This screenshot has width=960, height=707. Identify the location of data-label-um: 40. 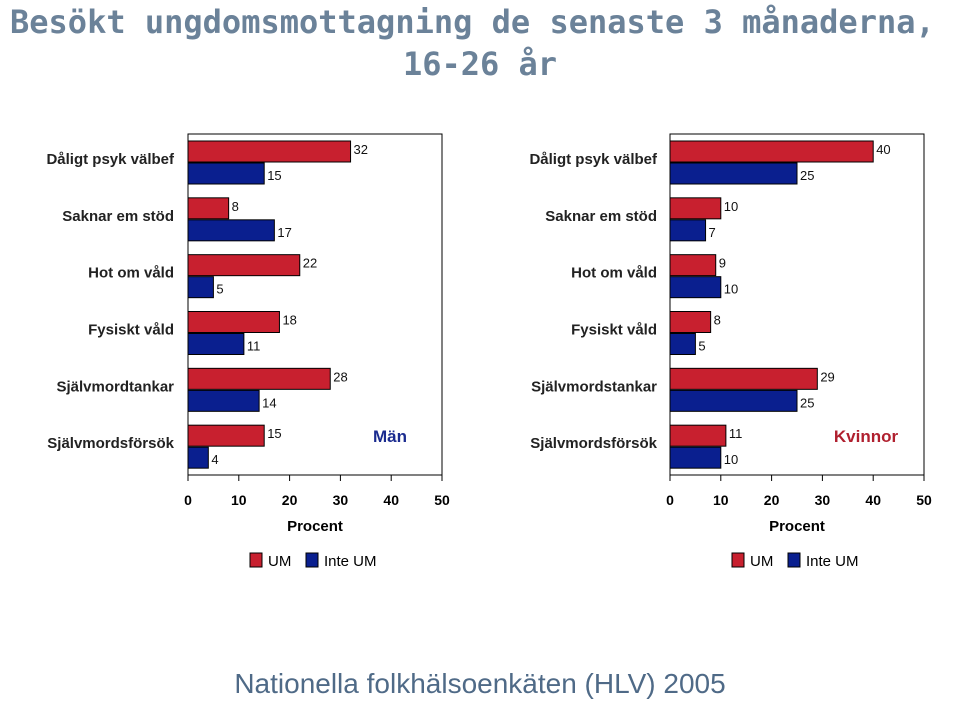
(883, 149).